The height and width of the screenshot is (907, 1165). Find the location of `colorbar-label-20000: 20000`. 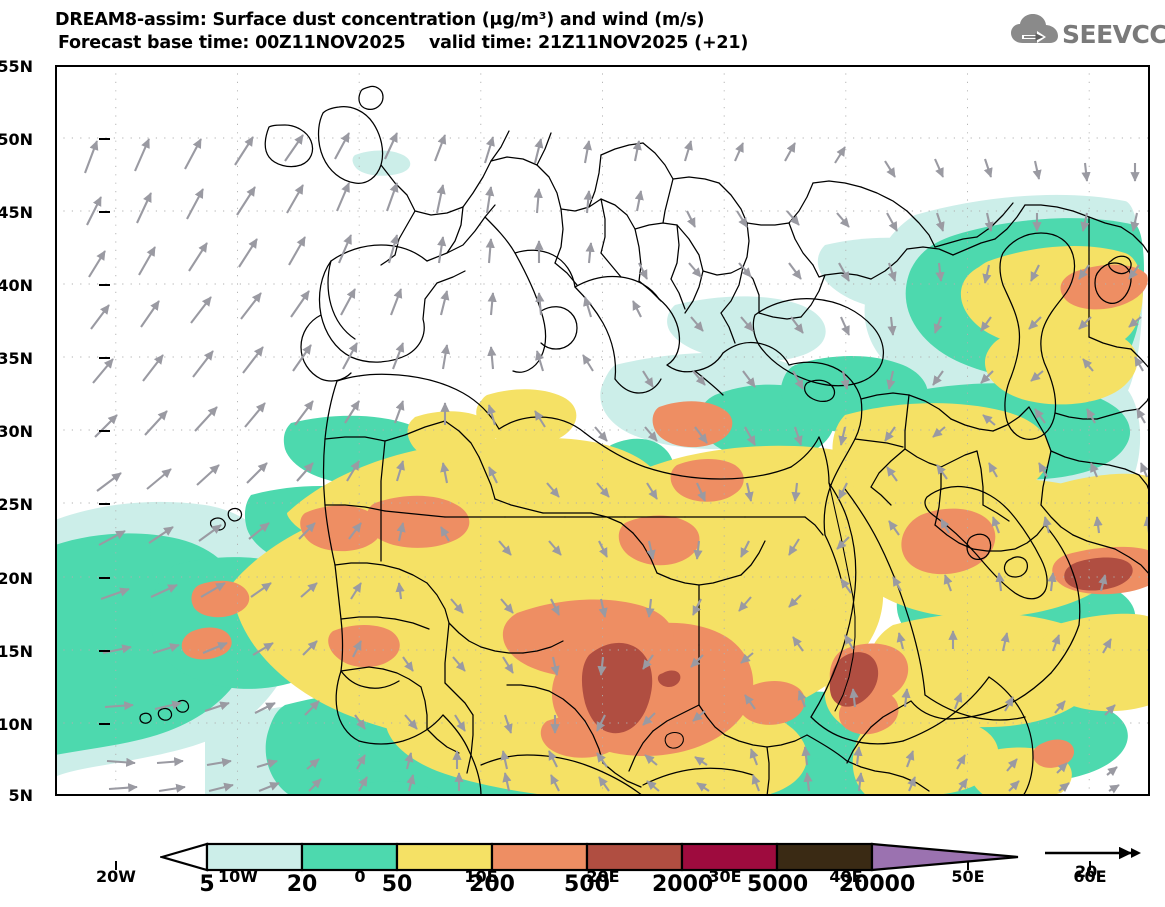

colorbar-label-20000: 20000 is located at coordinates (877, 884).